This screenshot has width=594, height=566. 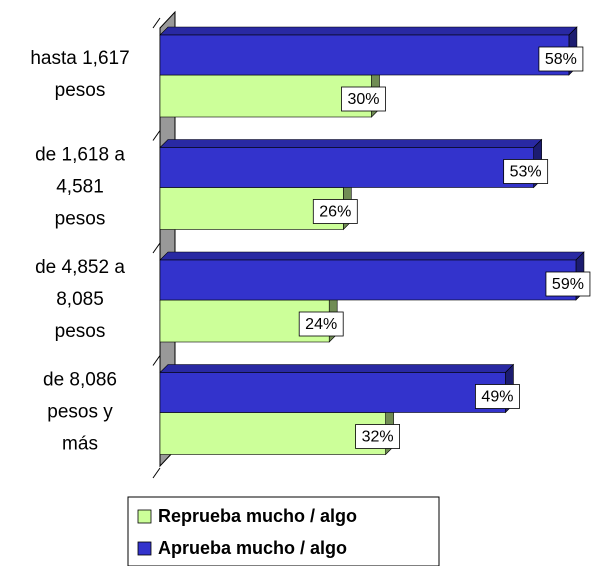 I want to click on category-separators, so click(x=156, y=248).